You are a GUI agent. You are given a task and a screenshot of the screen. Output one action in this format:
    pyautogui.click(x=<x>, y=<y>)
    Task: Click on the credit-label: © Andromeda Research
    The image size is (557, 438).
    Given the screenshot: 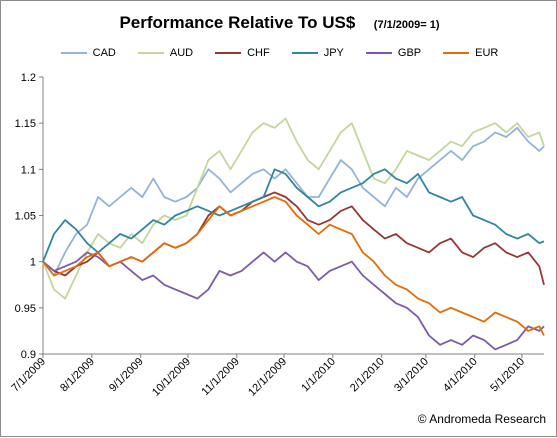 What is the action you would take?
    pyautogui.click(x=481, y=419)
    